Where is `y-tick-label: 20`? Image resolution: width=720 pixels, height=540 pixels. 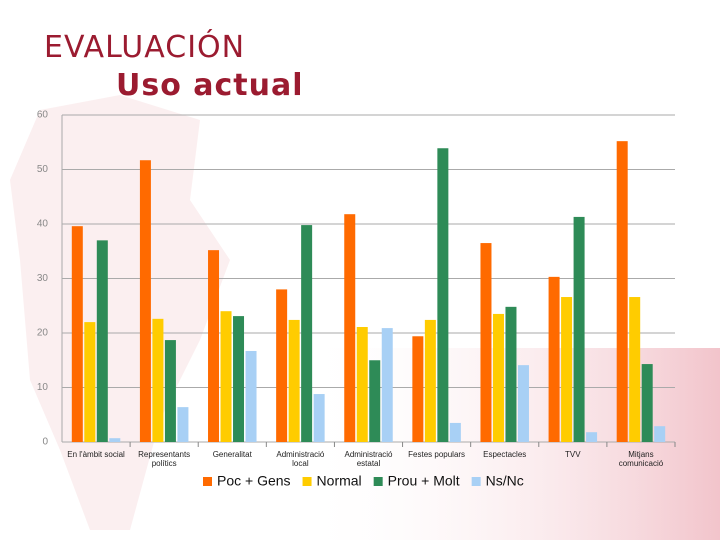 y-tick-label: 20 is located at coordinates (43, 333).